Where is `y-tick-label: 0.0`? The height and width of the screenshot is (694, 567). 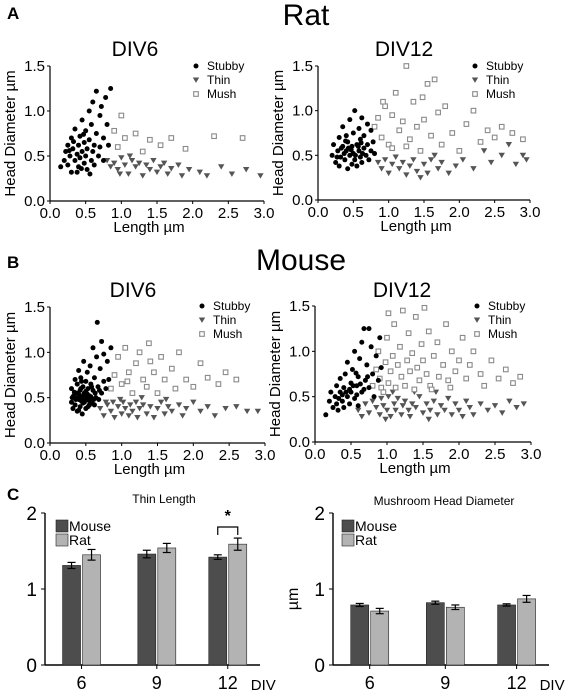 y-tick-label: 0.0 is located at coordinates (34, 201).